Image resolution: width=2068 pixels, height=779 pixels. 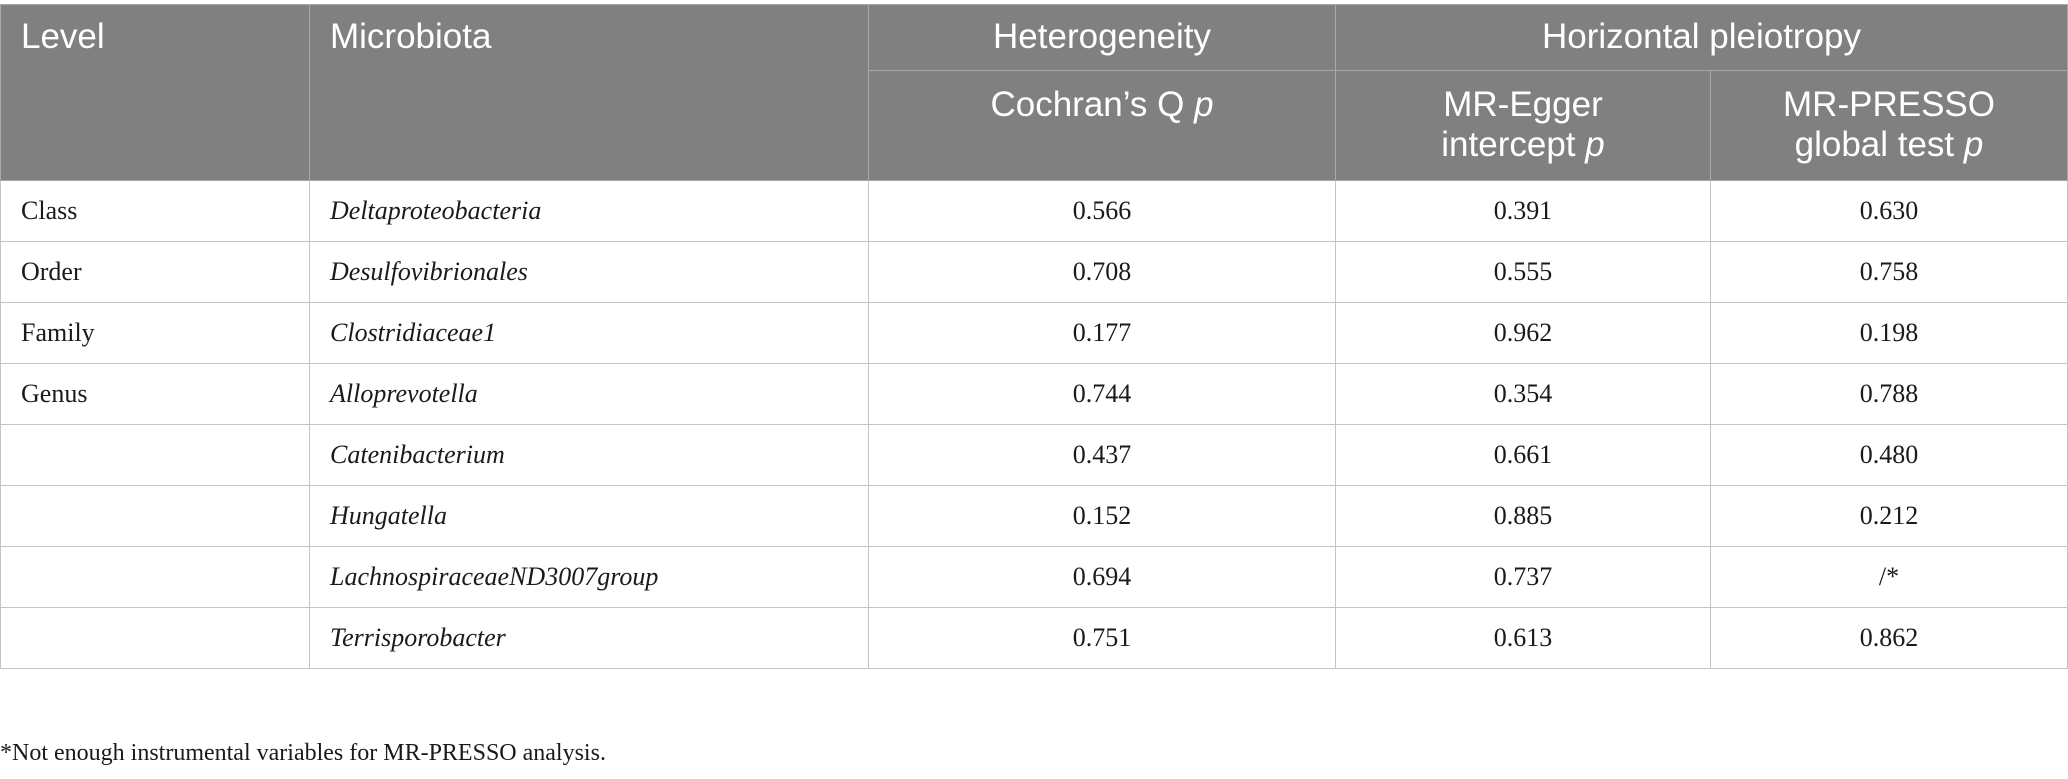 What do you see at coordinates (1102, 37) in the screenshot?
I see `header-heterogeneity: Heterogeneity` at bounding box center [1102, 37].